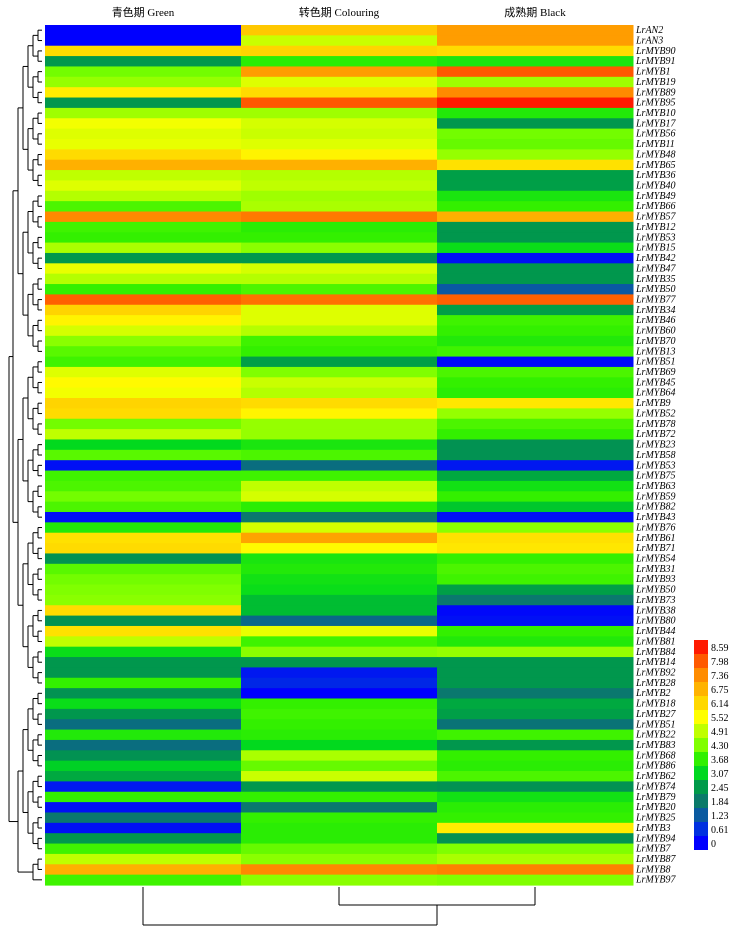 The width and height of the screenshot is (736, 933). I want to click on row-label: LrMYB17, so click(655, 123).